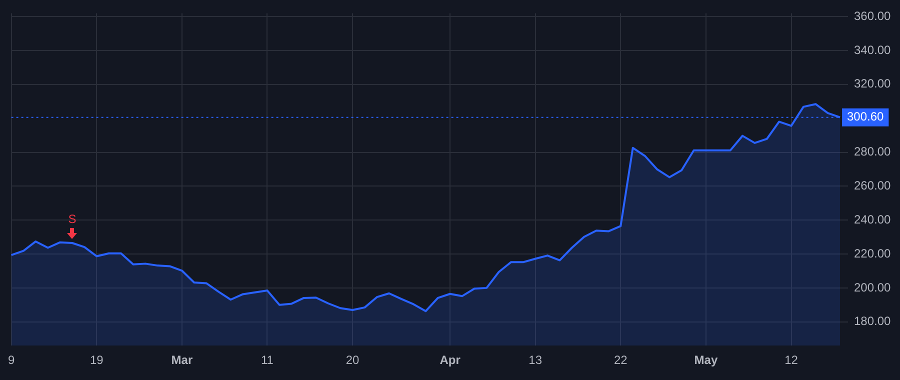 The image size is (900, 380). Describe the element at coordinates (621, 360) in the screenshot. I see `x-tick-label: 22` at that location.